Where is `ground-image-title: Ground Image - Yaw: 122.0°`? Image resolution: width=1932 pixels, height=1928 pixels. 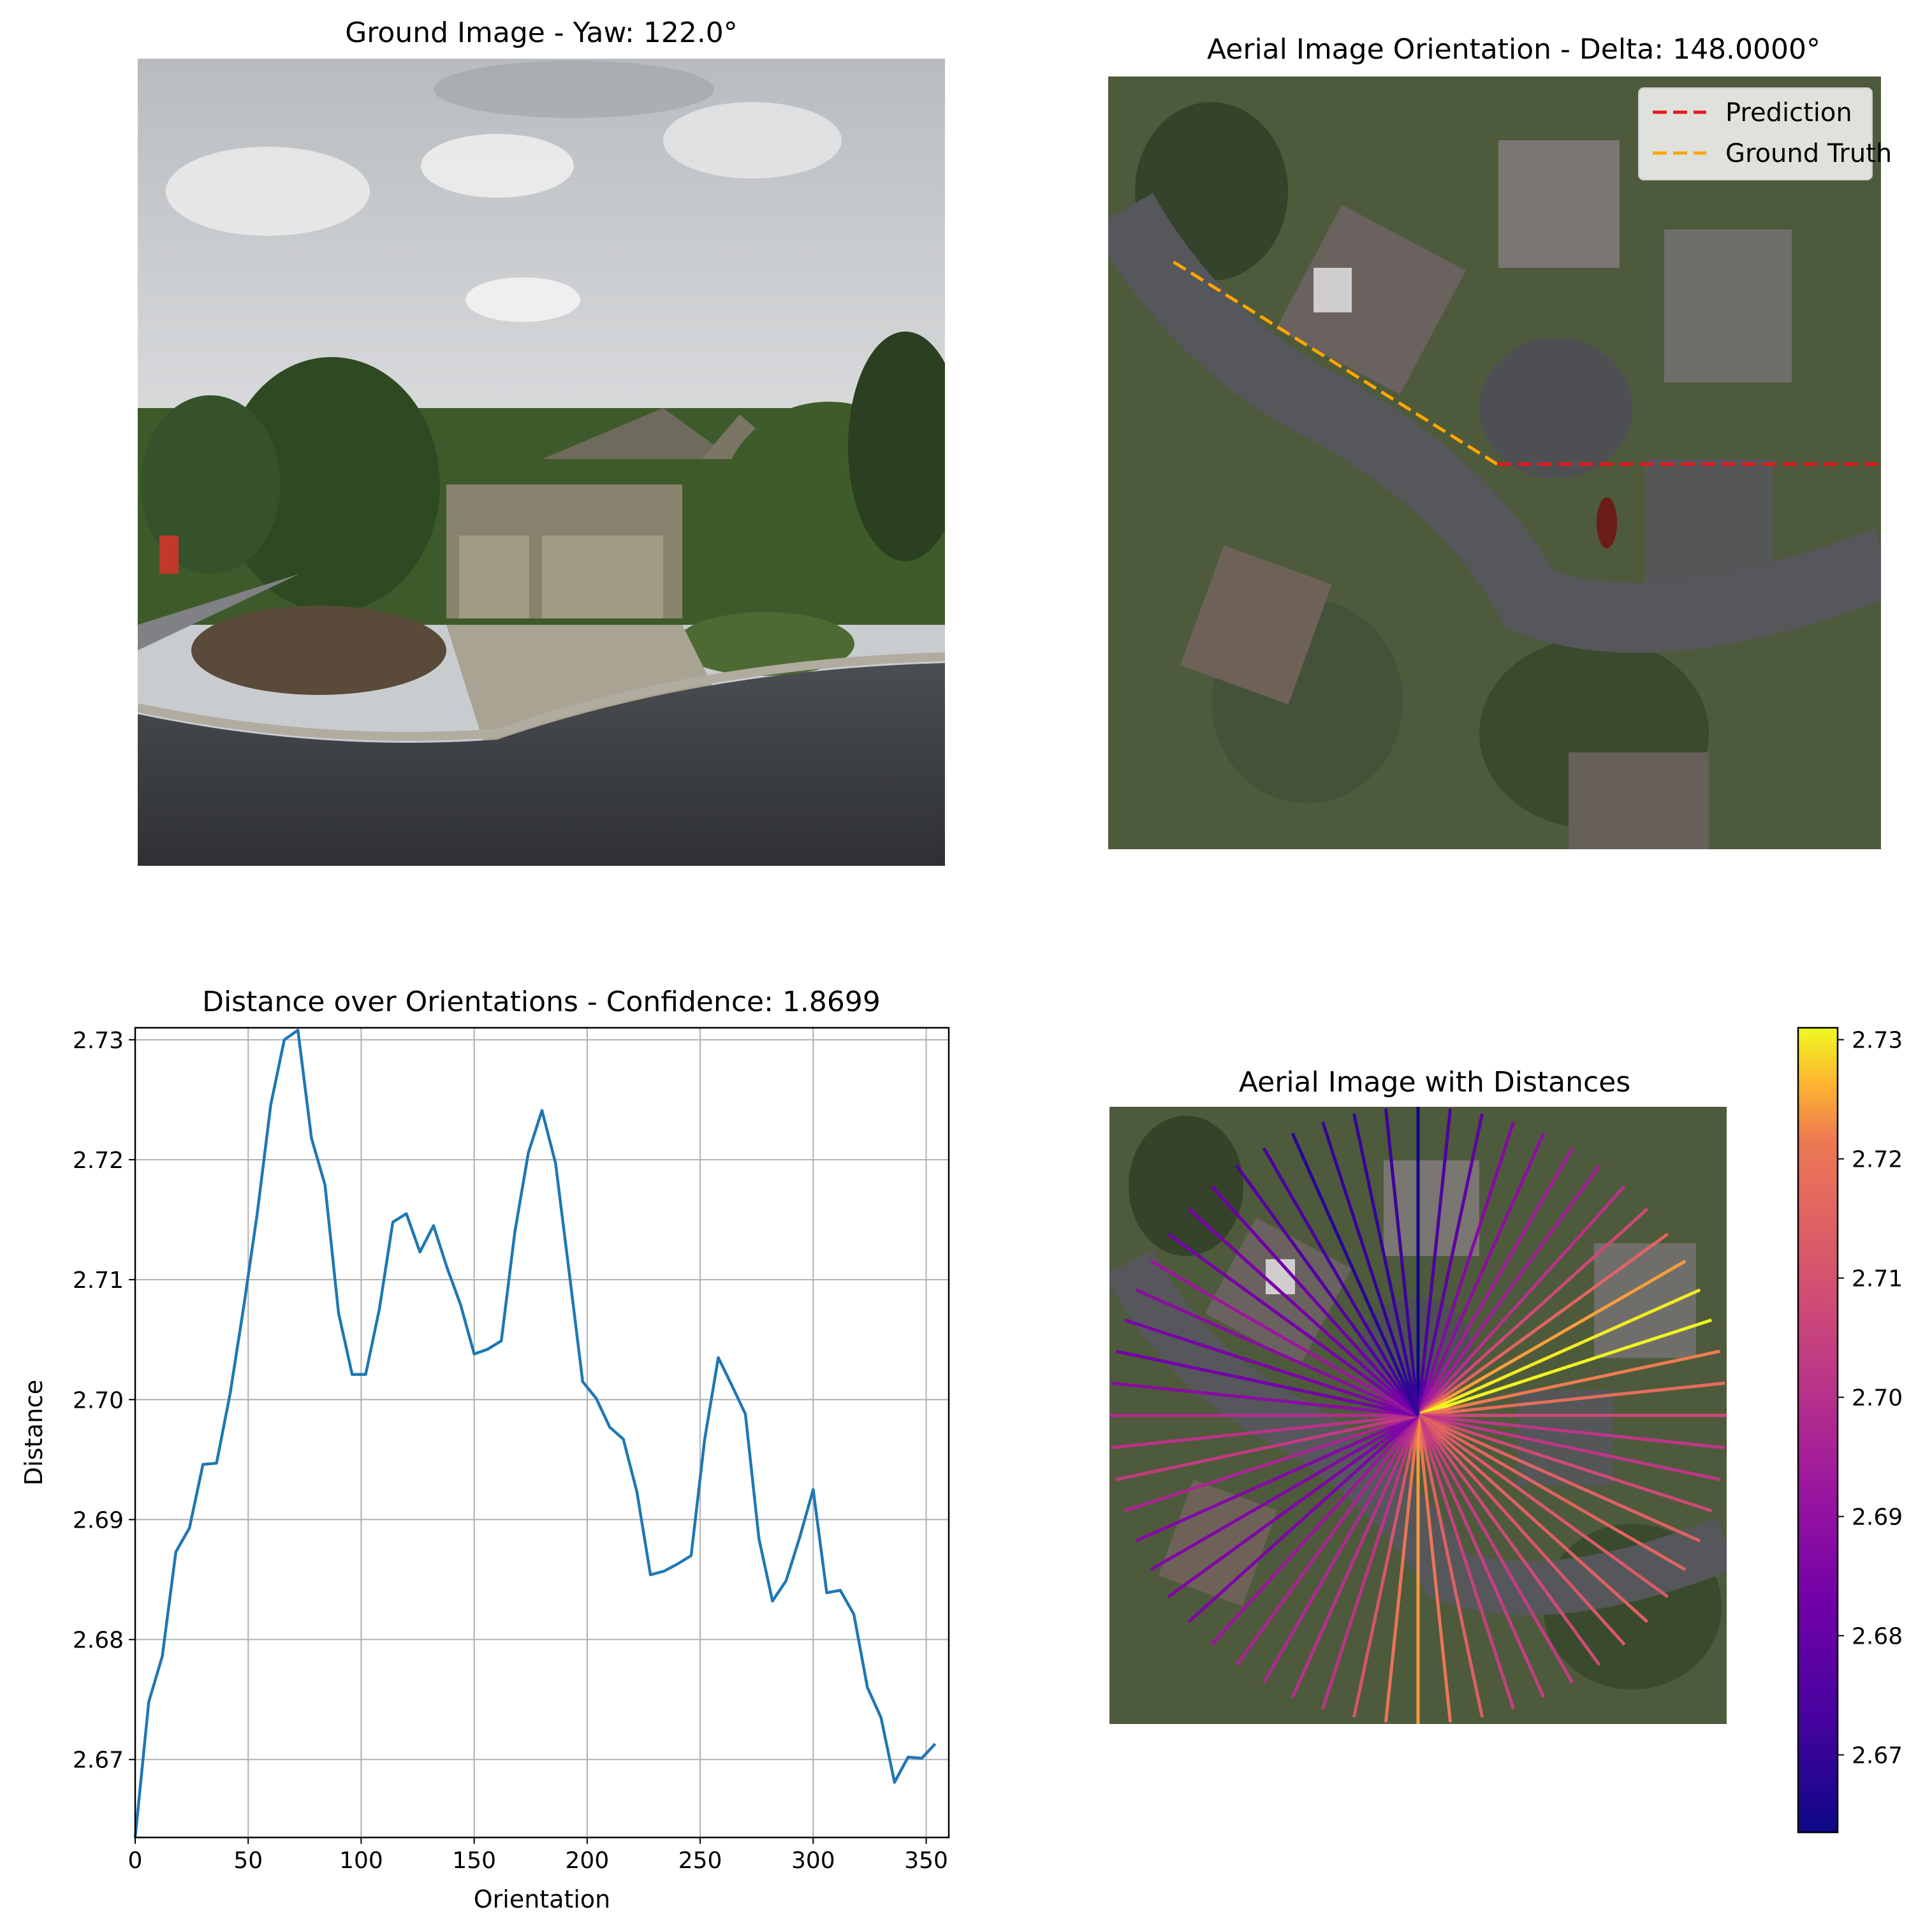
ground-image-title: Ground Image - Yaw: 122.0° is located at coordinates (541, 33).